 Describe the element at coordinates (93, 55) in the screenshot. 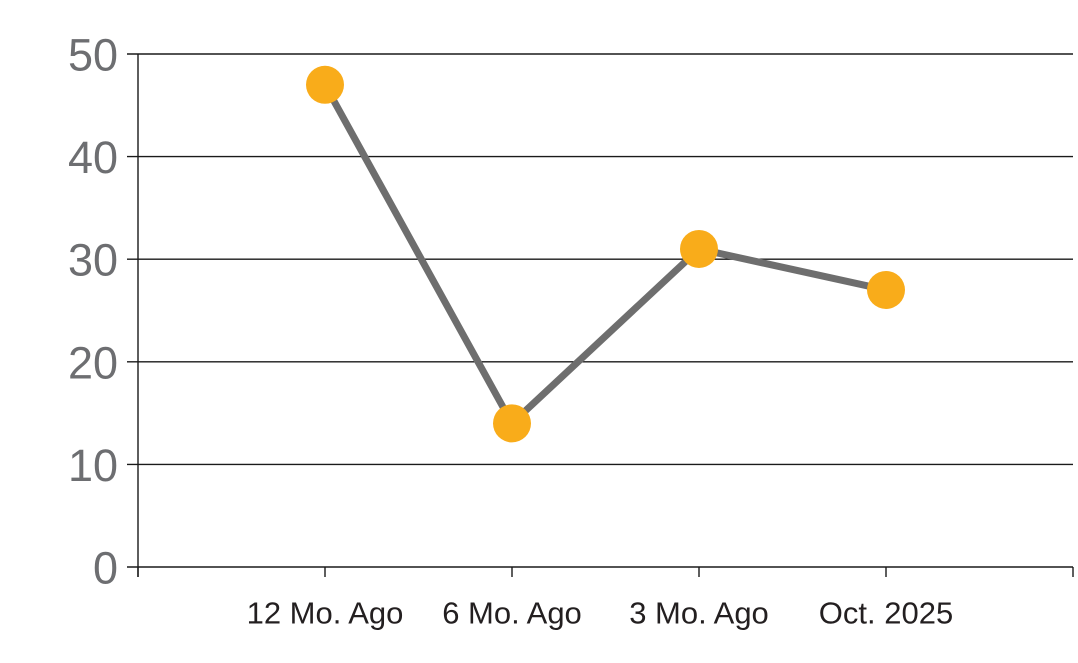

I see `y-axis-tick-label: 50` at that location.